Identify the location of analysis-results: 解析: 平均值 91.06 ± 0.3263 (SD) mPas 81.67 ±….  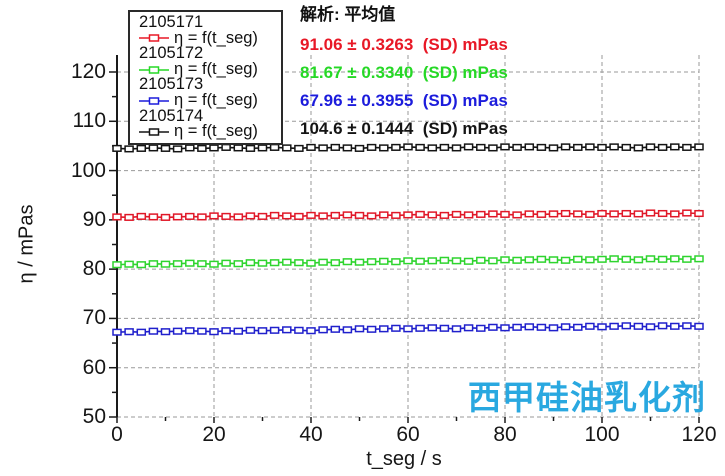
(404, 73).